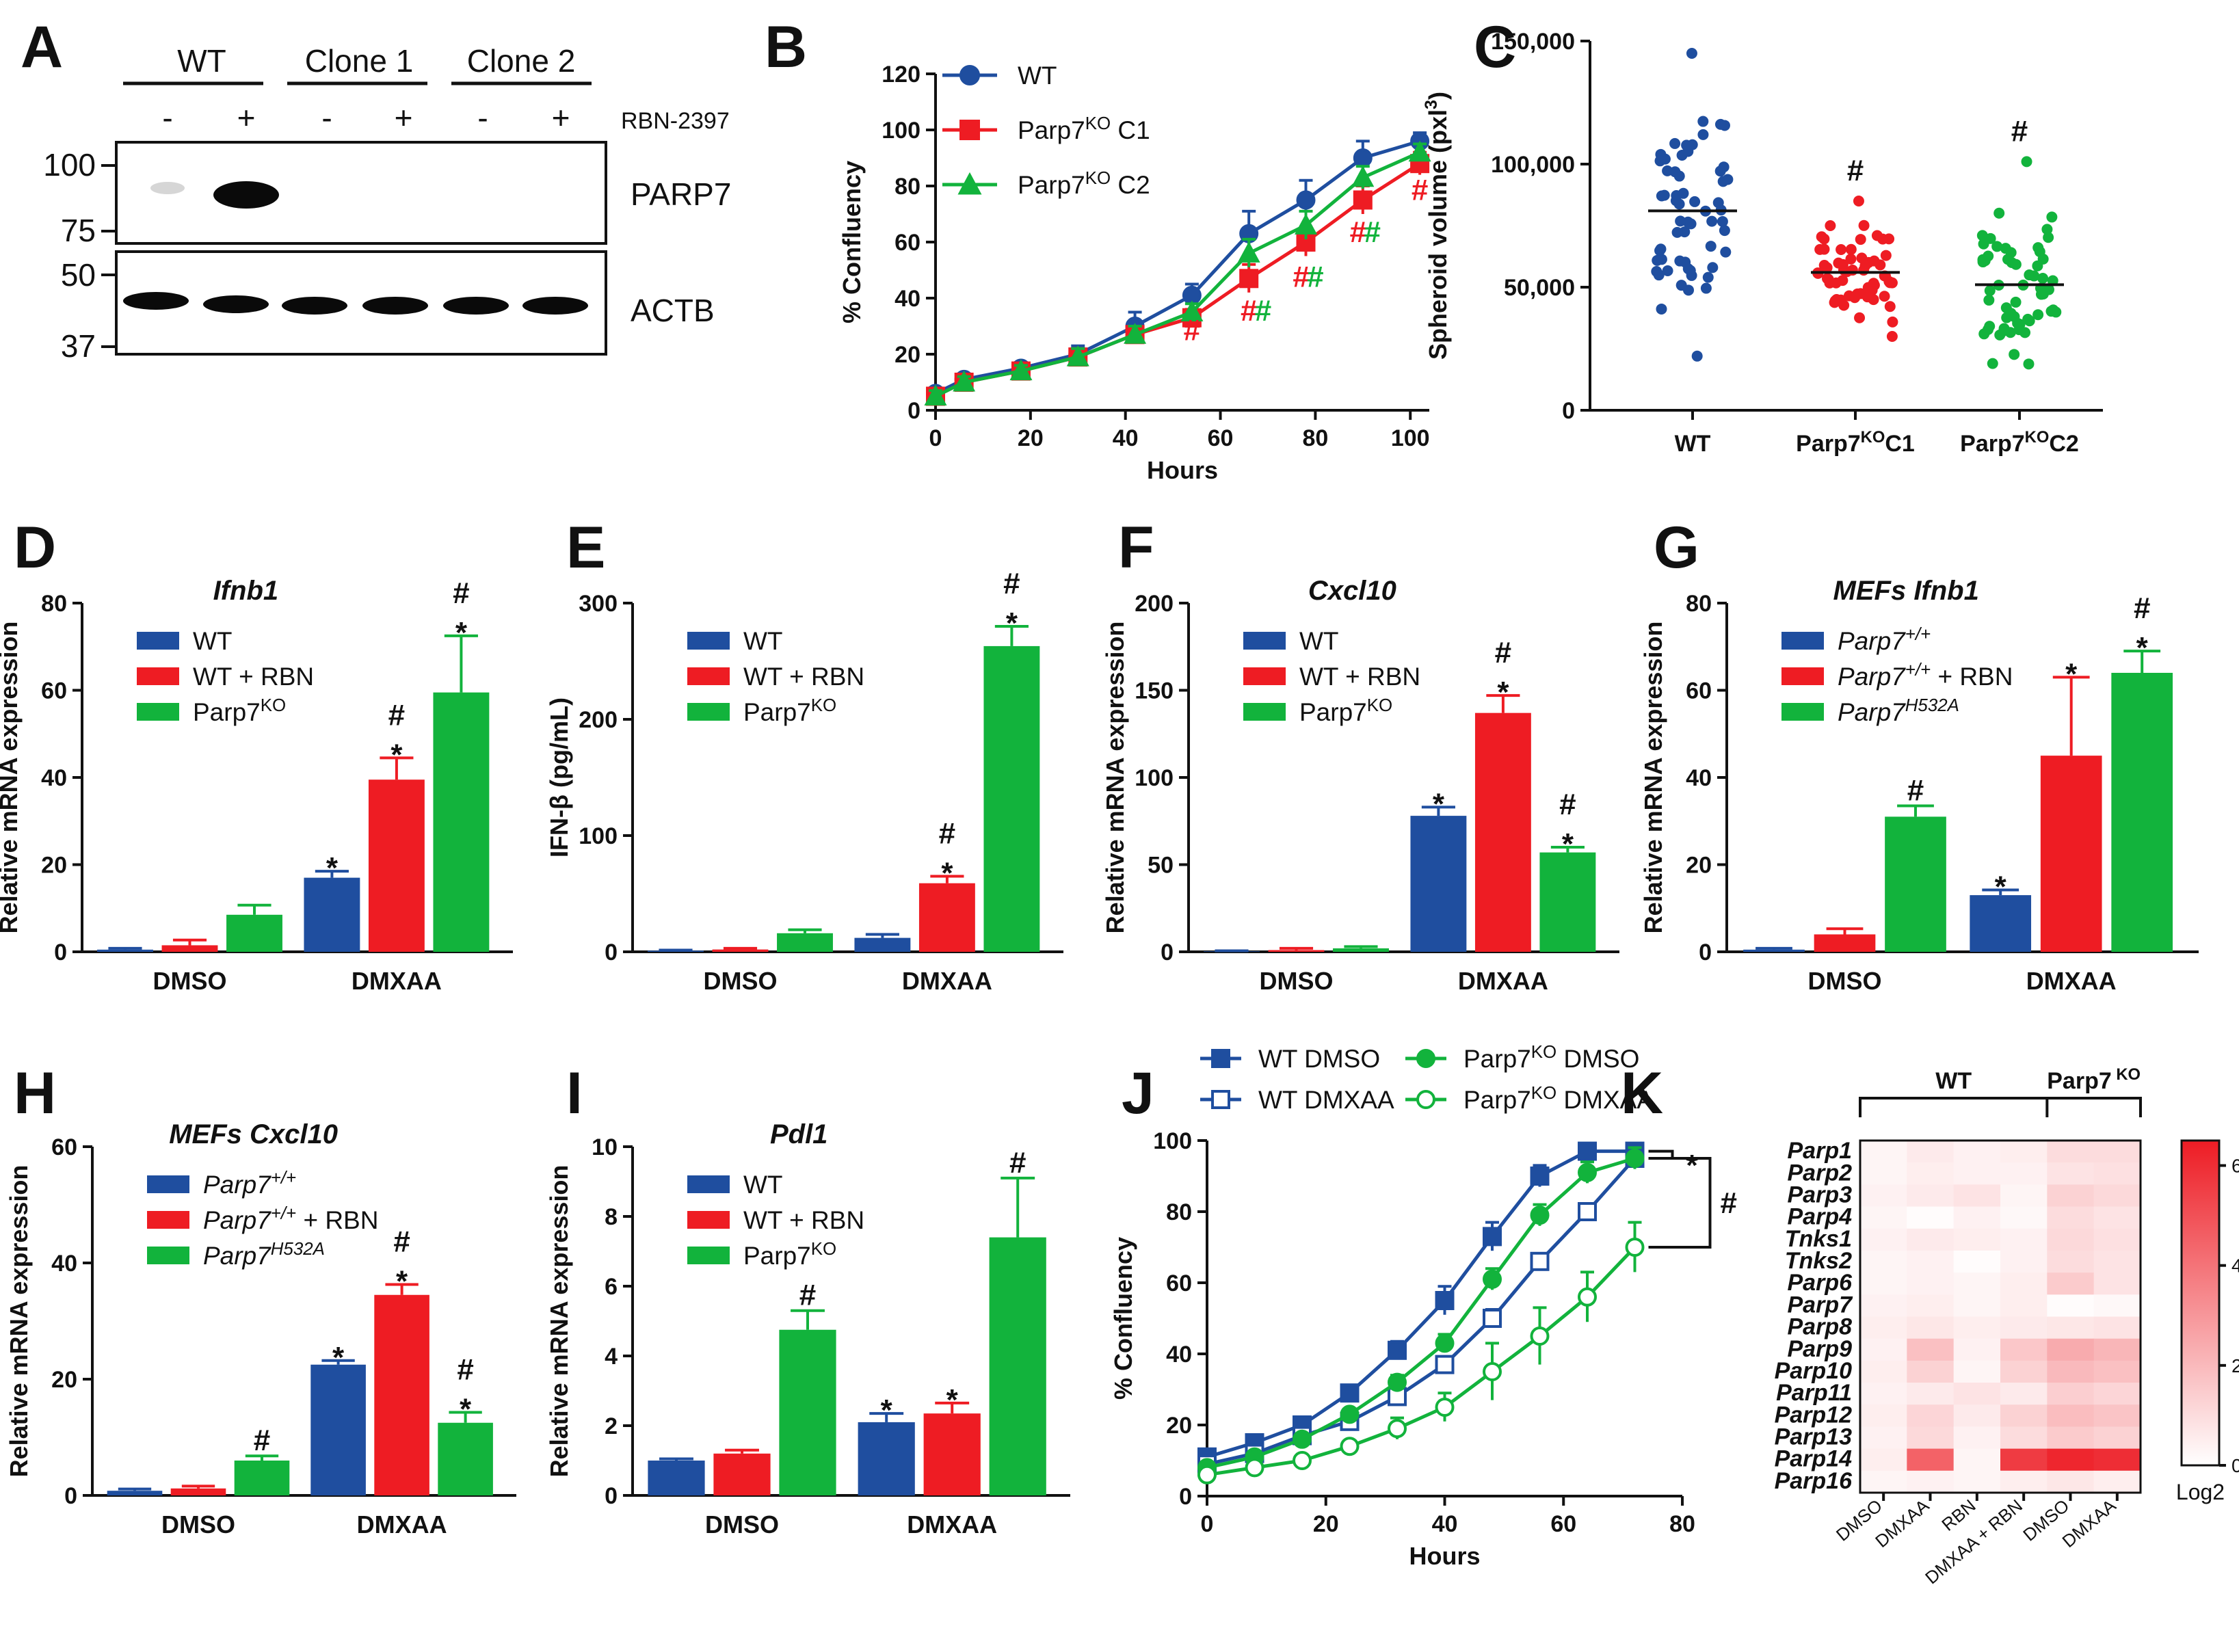 This screenshot has height=1652, width=2239. Describe the element at coordinates (1699, 778) in the screenshot. I see `y-tick-label: 40` at that location.